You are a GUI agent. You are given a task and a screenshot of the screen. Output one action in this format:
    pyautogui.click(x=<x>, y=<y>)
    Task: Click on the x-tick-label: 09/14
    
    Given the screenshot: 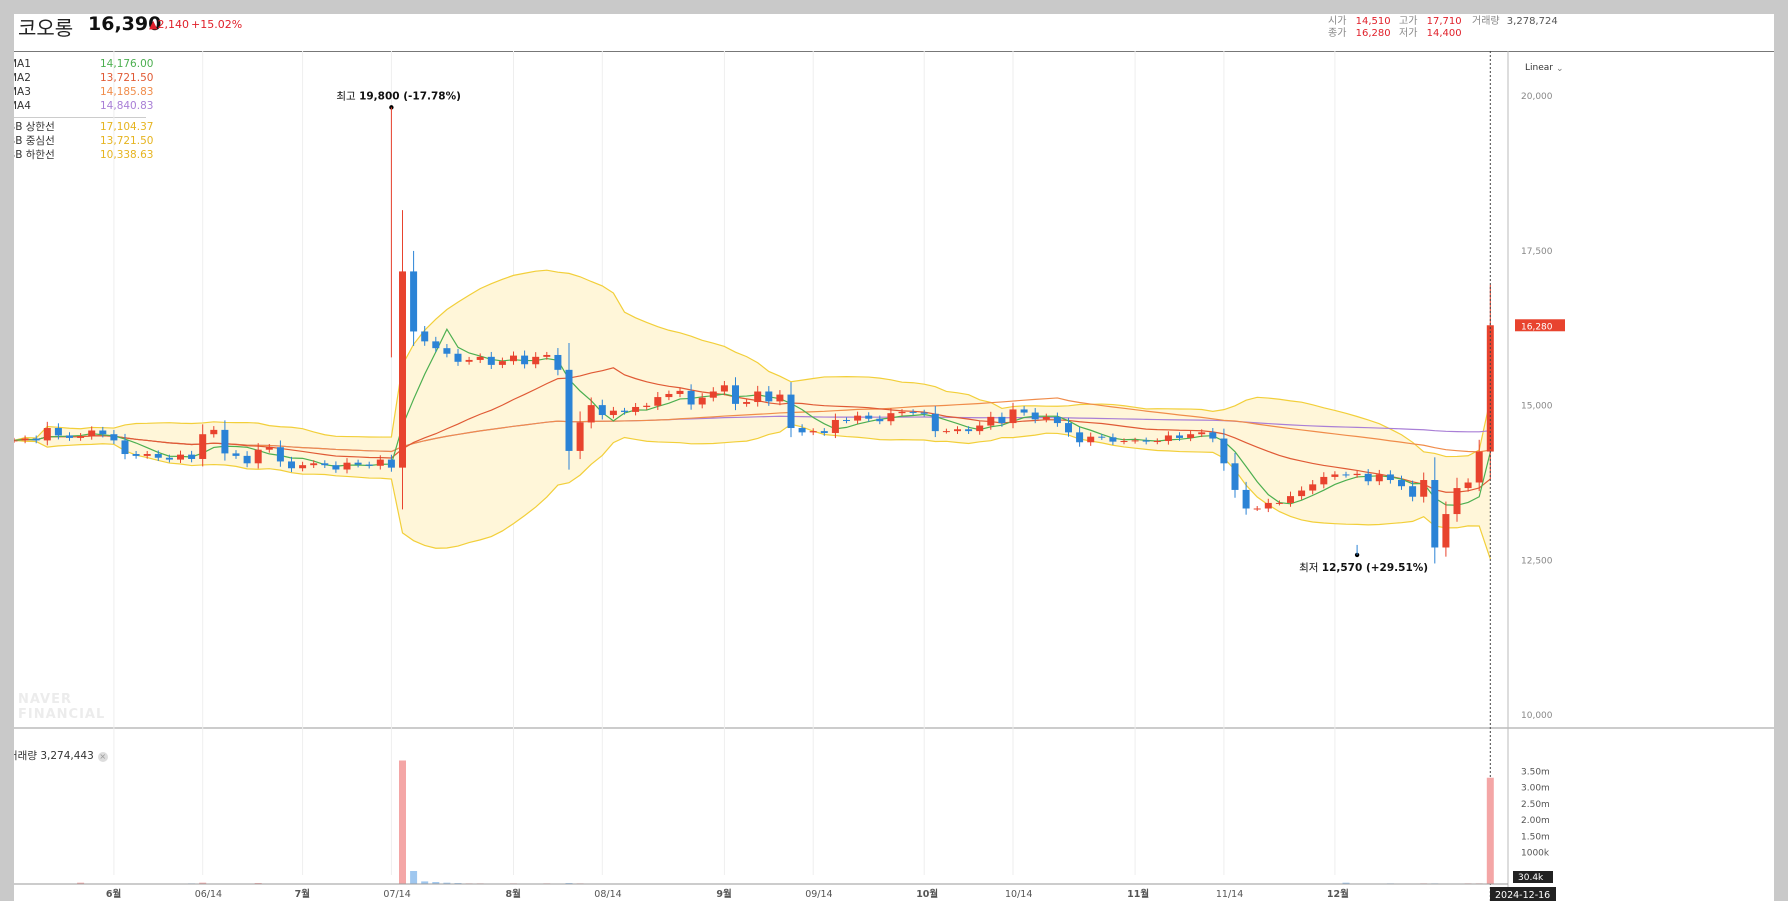 What is the action you would take?
    pyautogui.click(x=818, y=894)
    